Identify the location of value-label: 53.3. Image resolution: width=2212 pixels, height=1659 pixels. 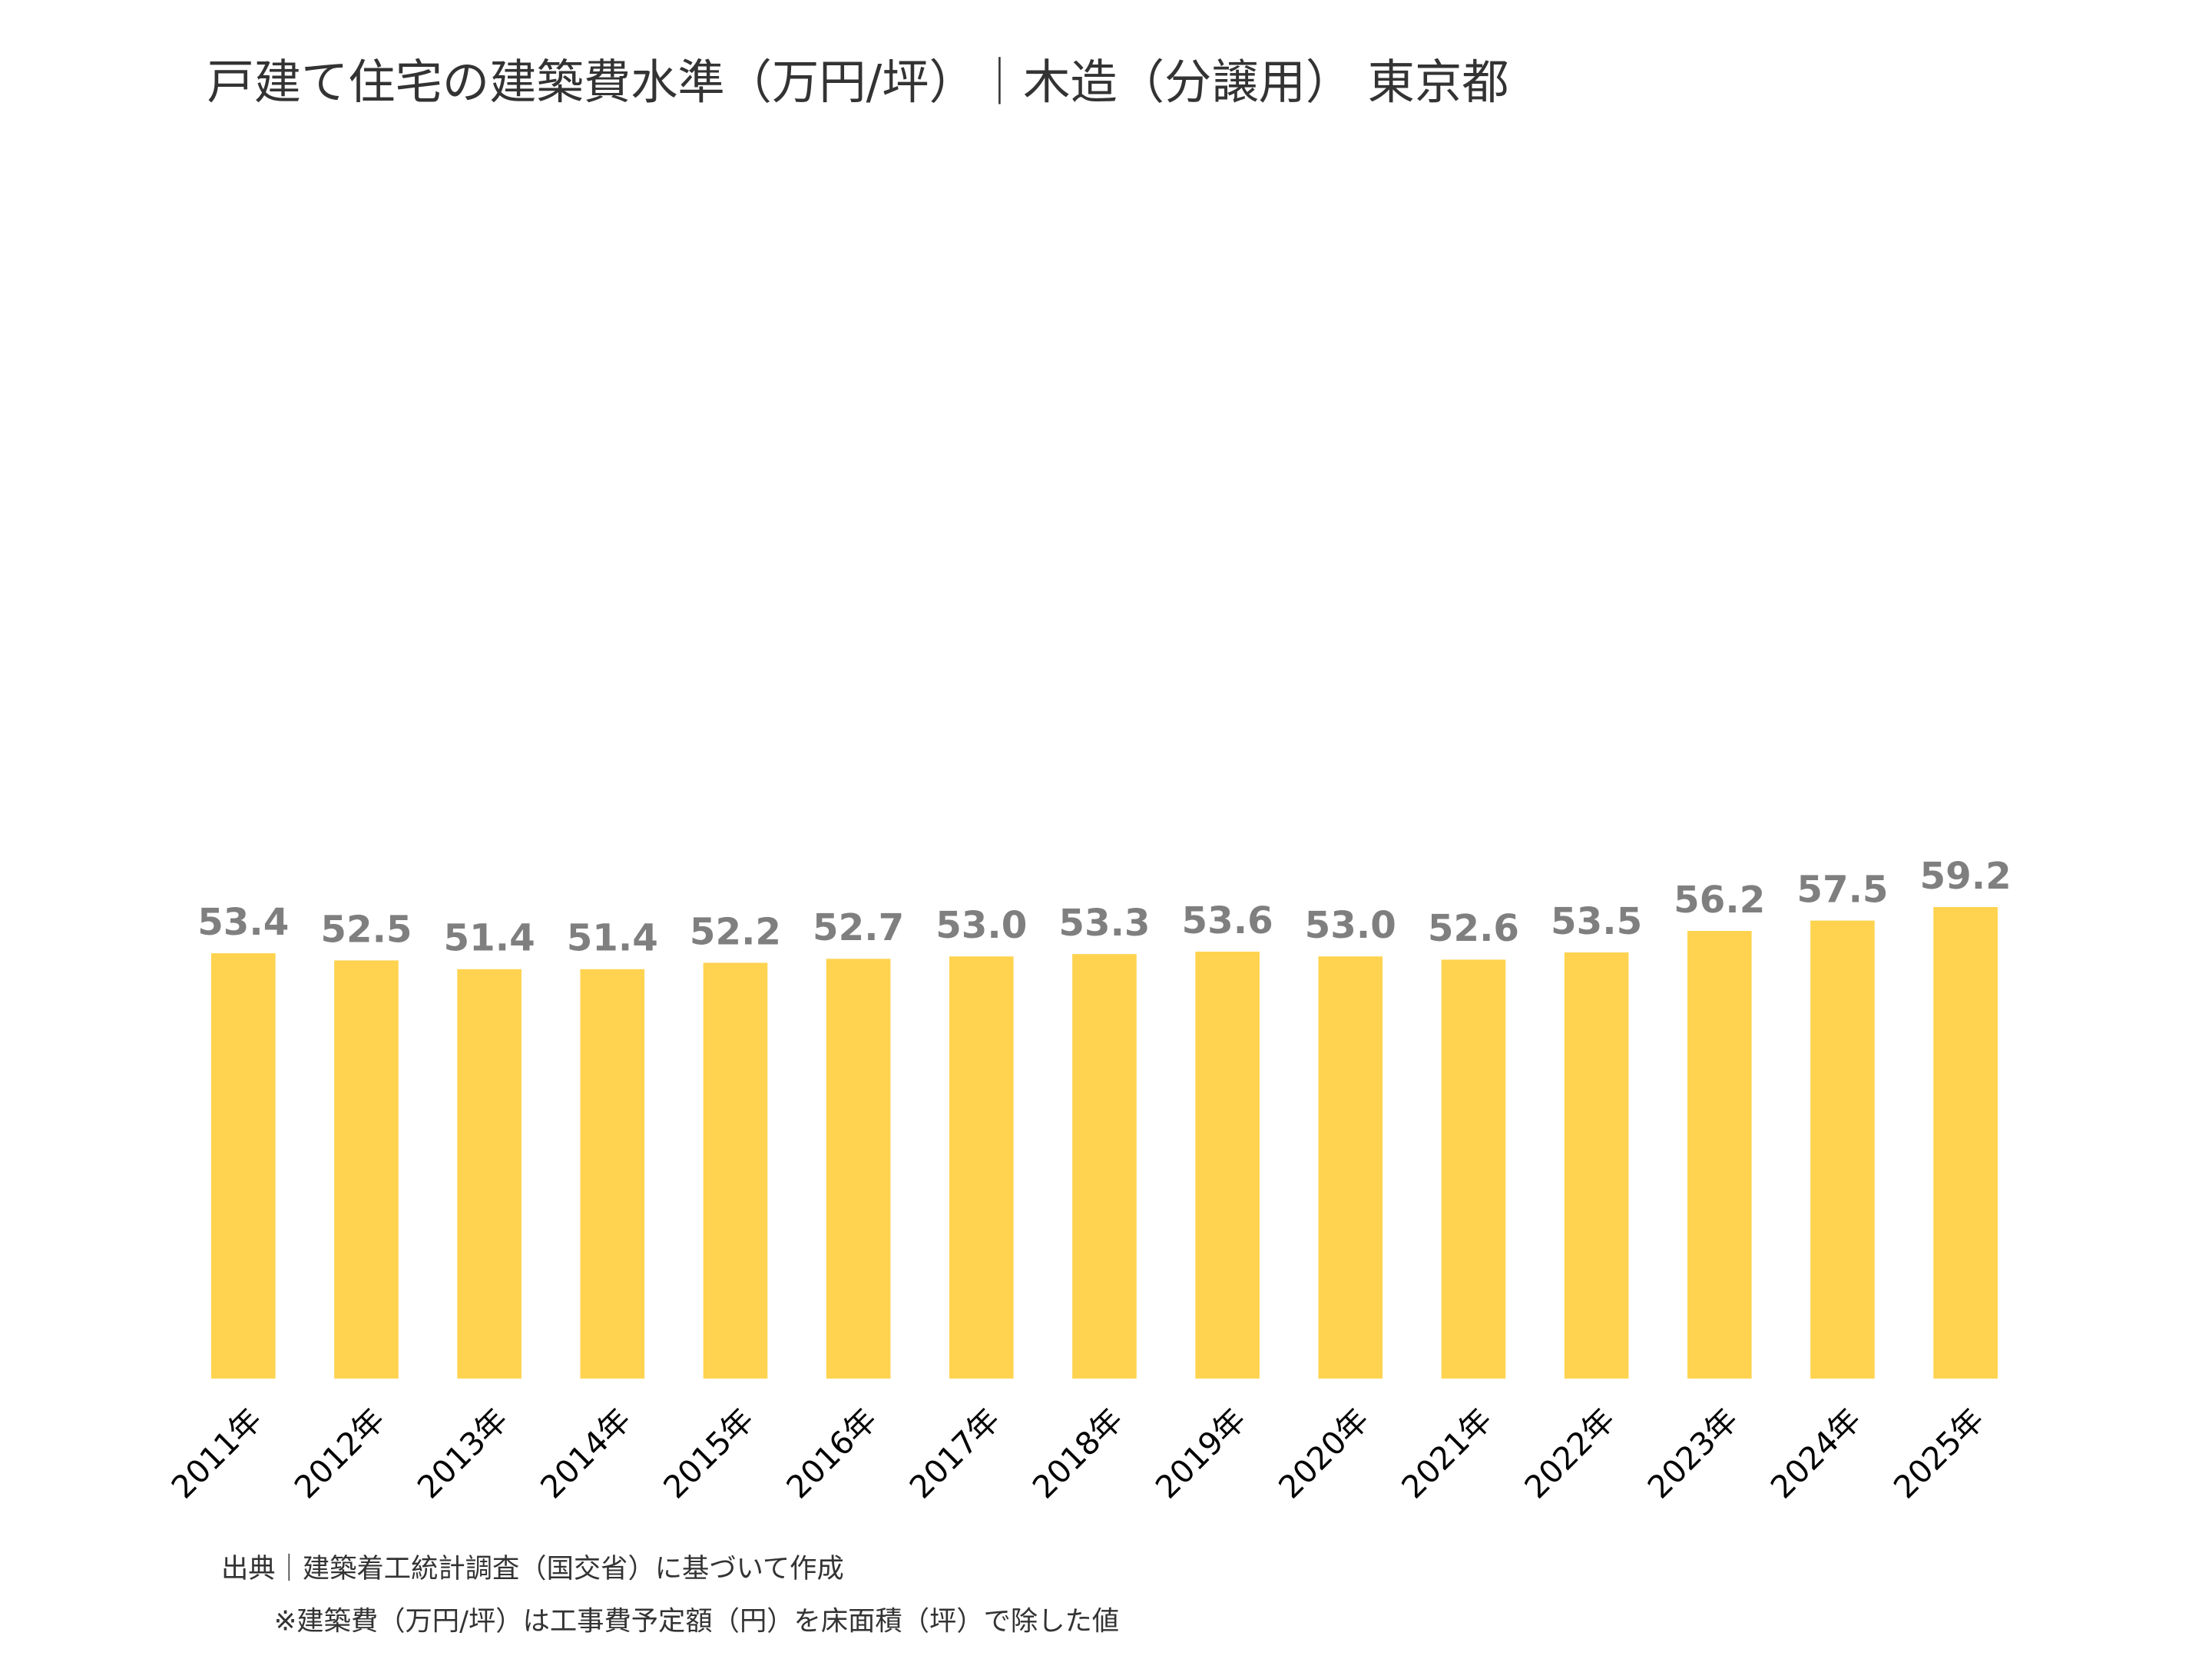
(1104, 923).